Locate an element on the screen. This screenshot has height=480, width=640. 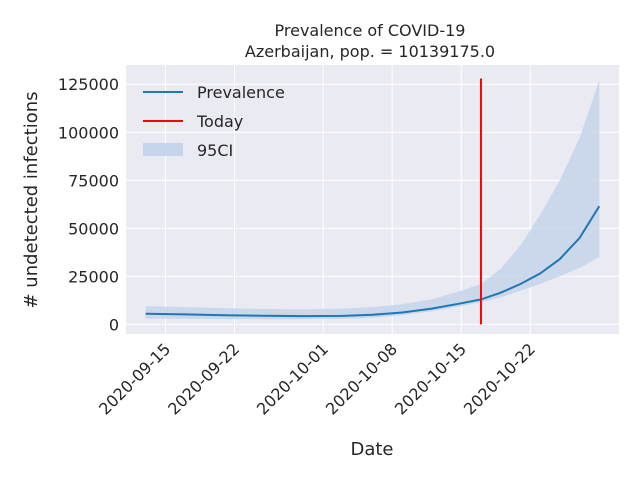
legend-ci-swatch is located at coordinates (163, 149).